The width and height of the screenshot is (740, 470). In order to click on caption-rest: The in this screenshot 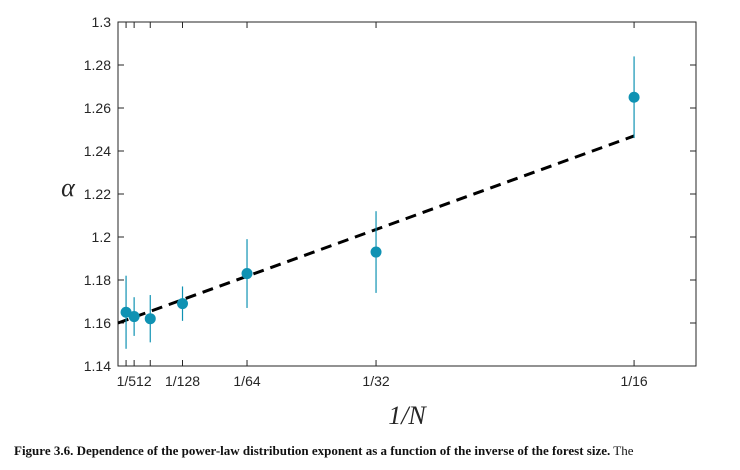, I will do `click(622, 450)`.